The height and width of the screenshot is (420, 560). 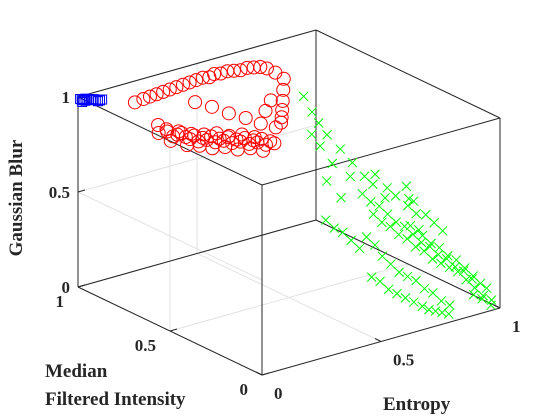 What do you see at coordinates (59, 192) in the screenshot?
I see `z-tick-label: 0.5` at bounding box center [59, 192].